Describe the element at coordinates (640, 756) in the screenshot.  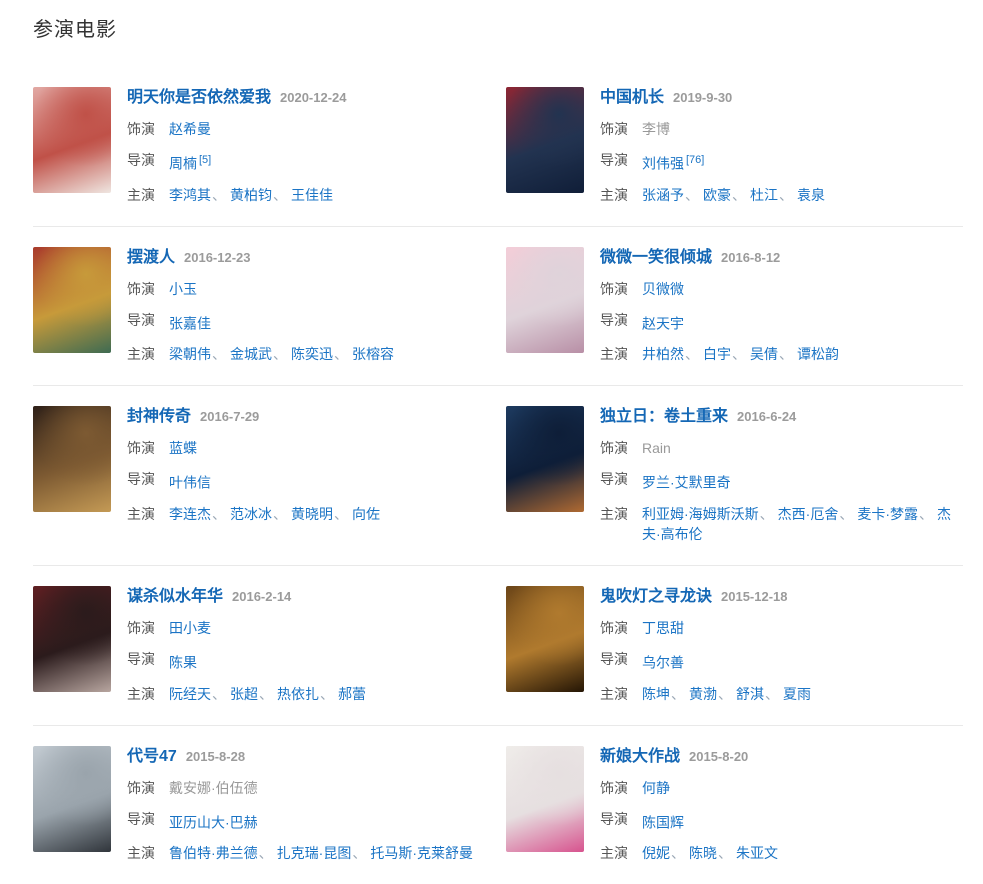
I see `movie-title-link: 新娘大作战` at that location.